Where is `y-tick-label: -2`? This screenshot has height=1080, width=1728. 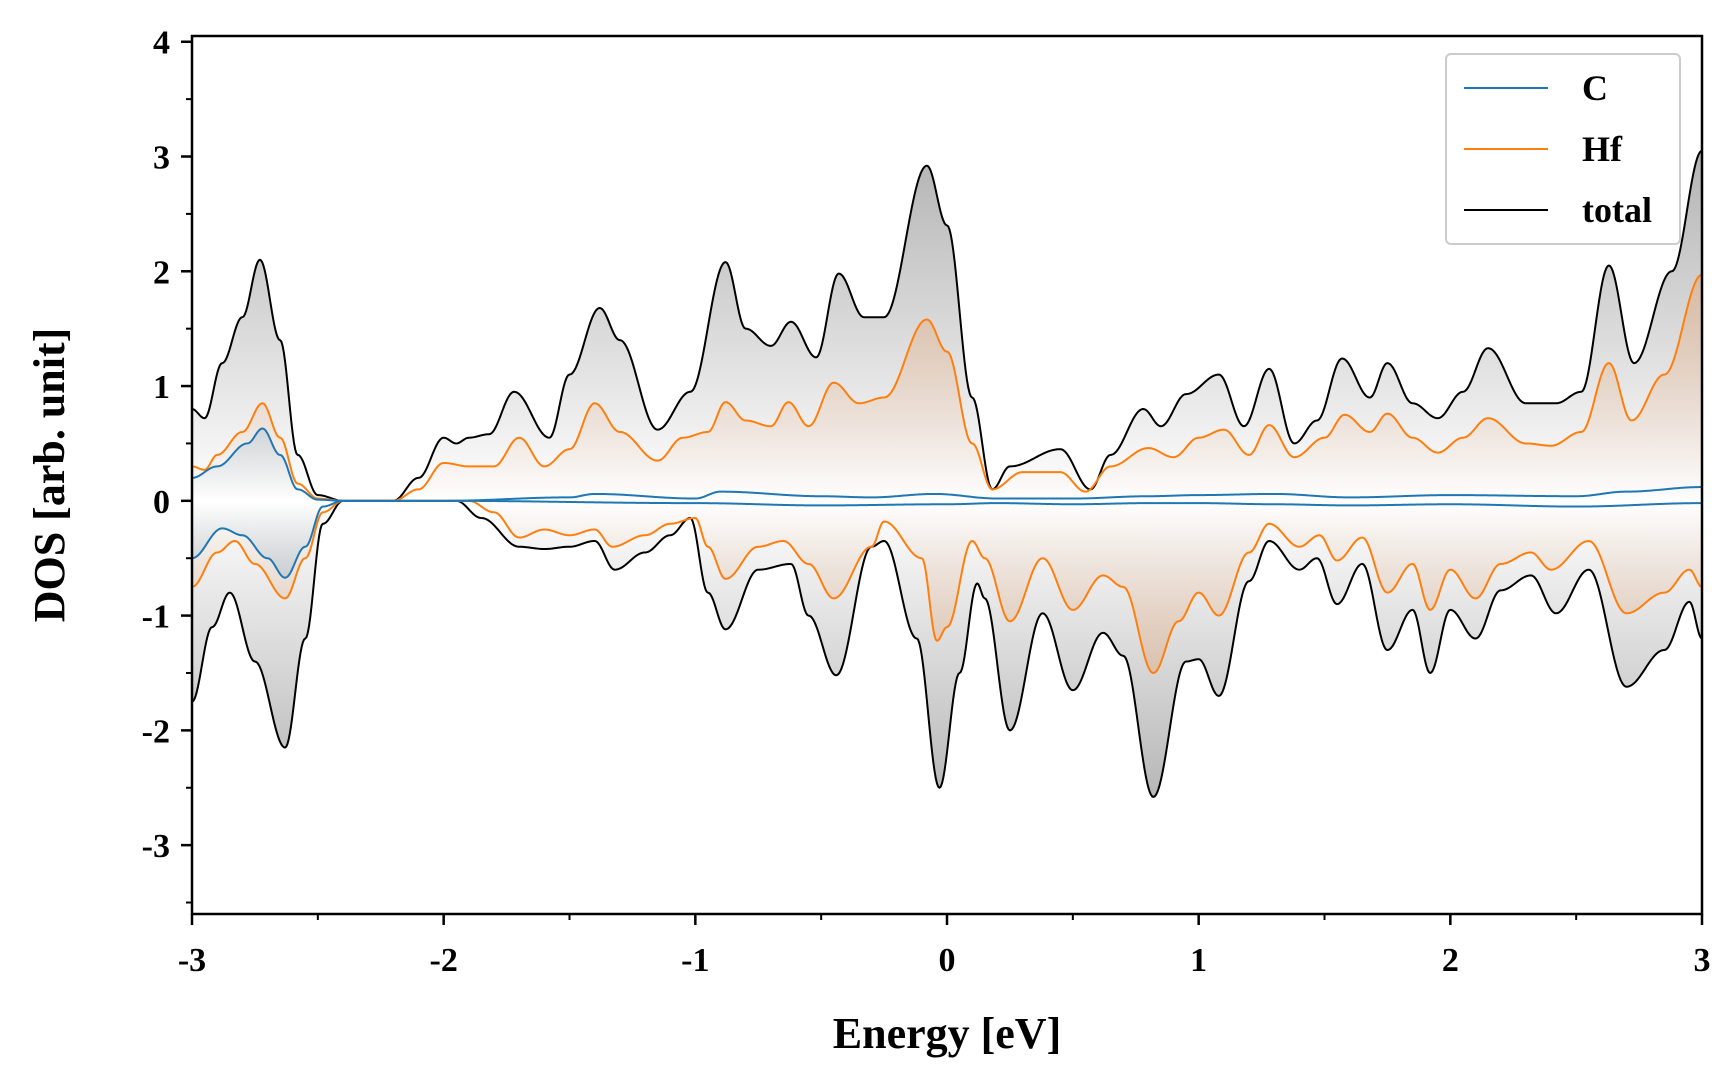 y-tick-label: -2 is located at coordinates (156, 731).